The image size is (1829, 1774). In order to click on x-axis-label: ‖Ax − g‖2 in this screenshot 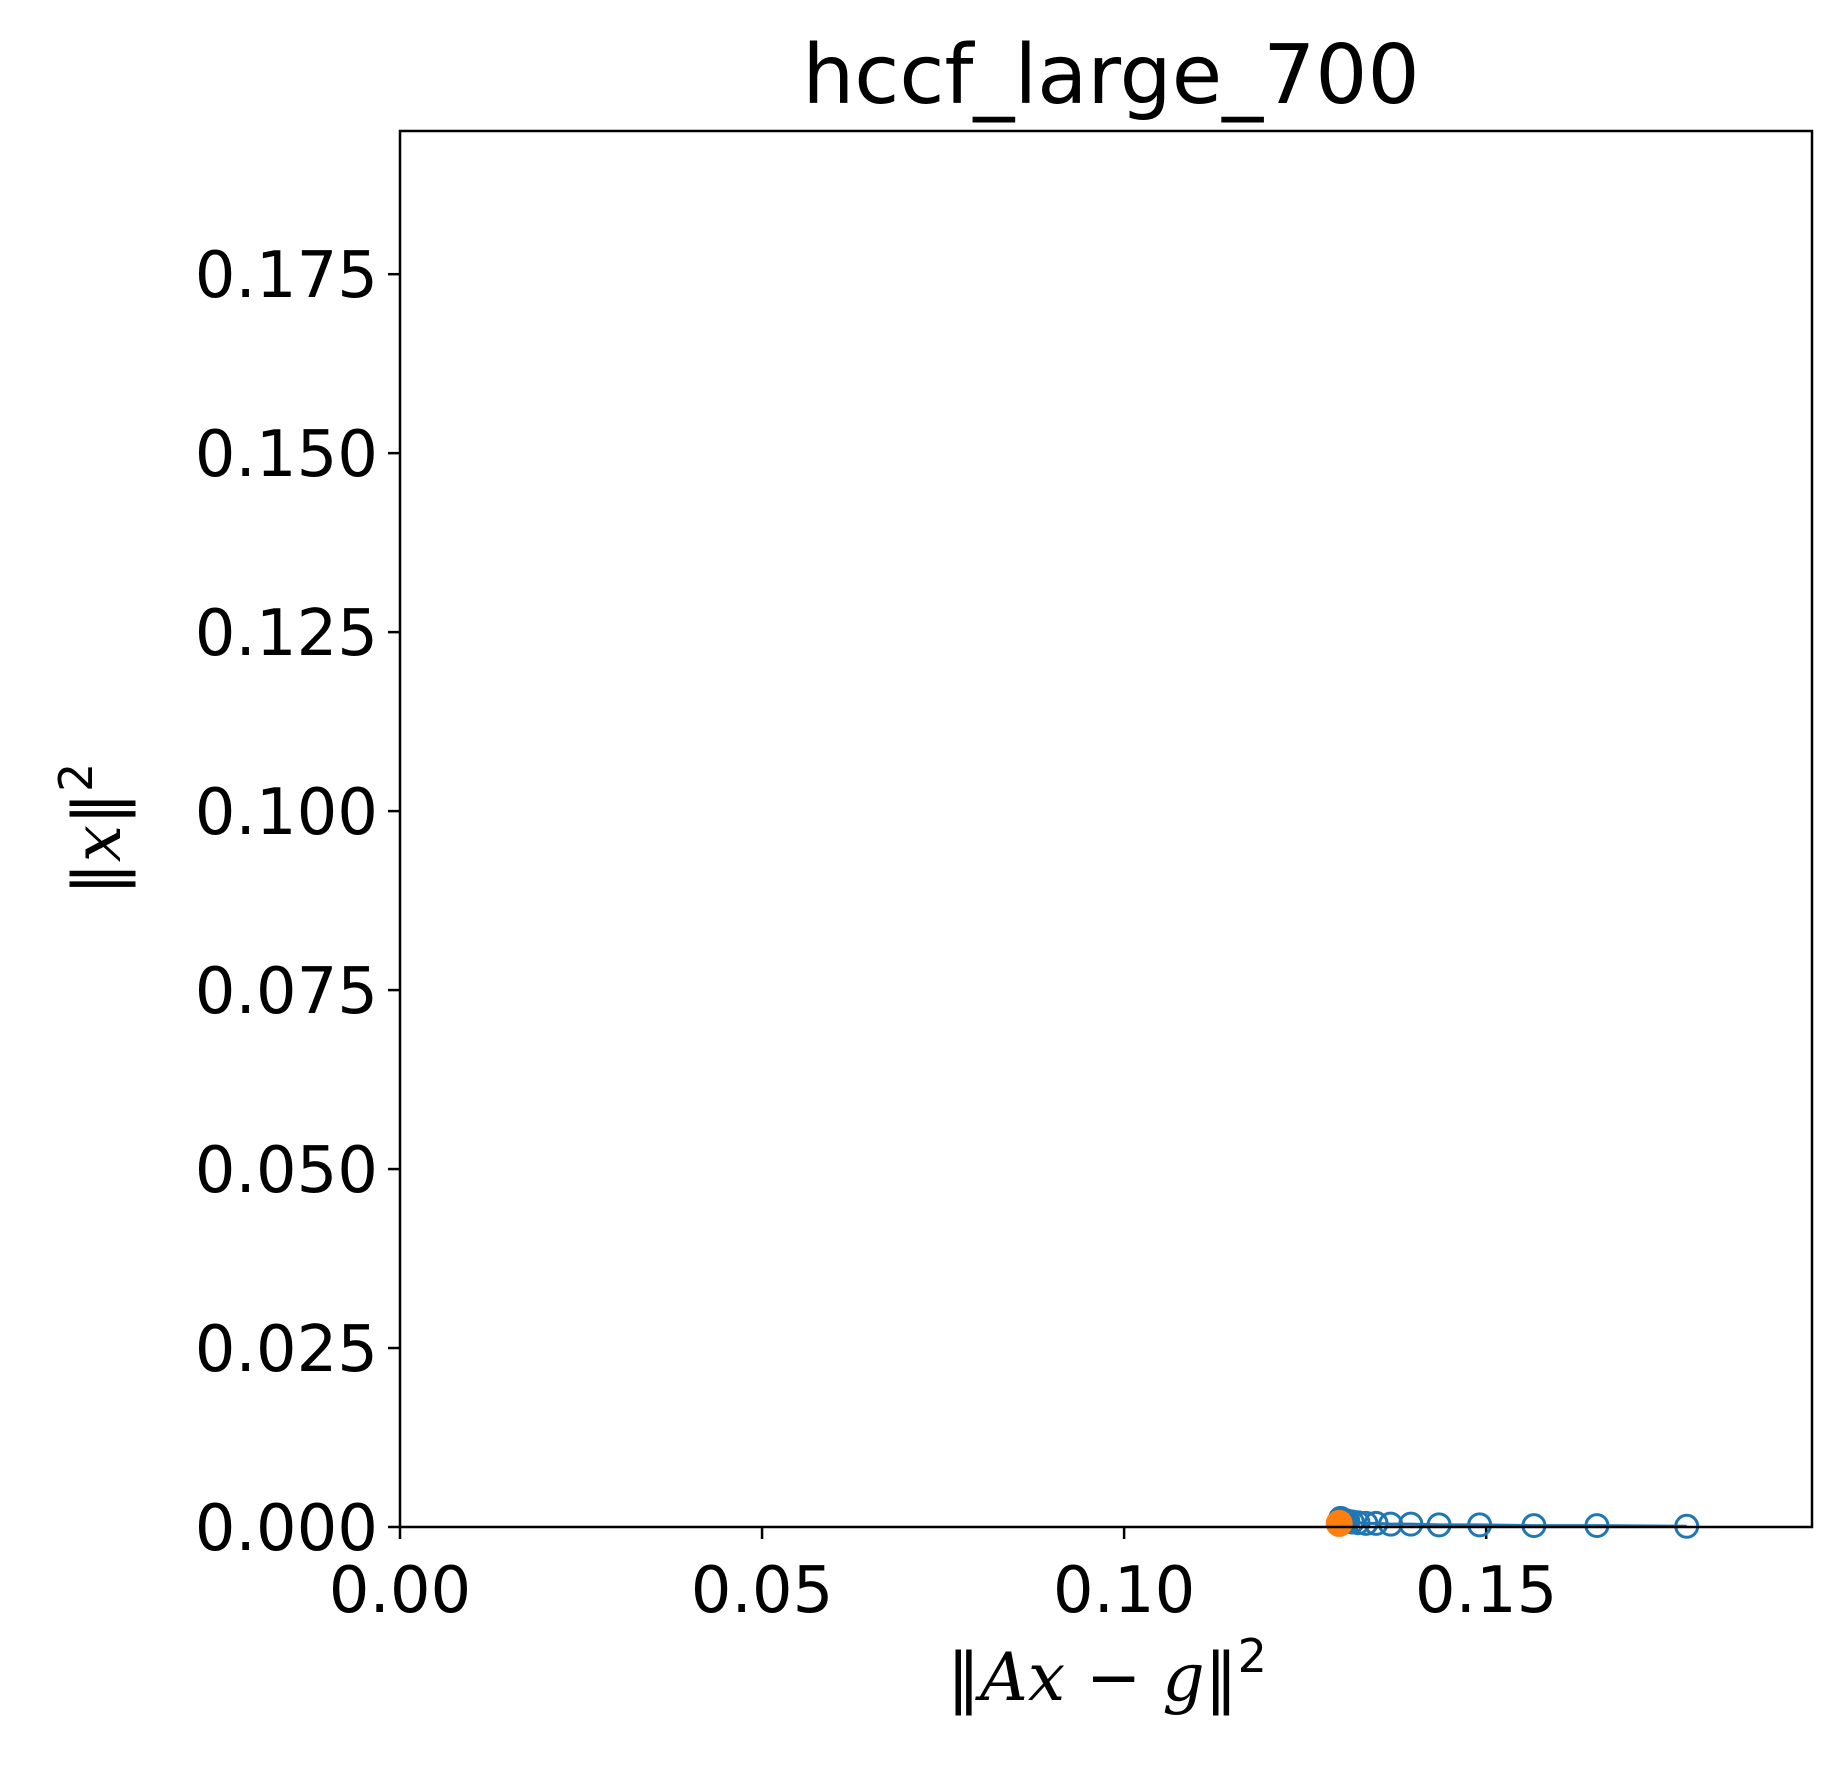, I will do `click(1107, 1672)`.